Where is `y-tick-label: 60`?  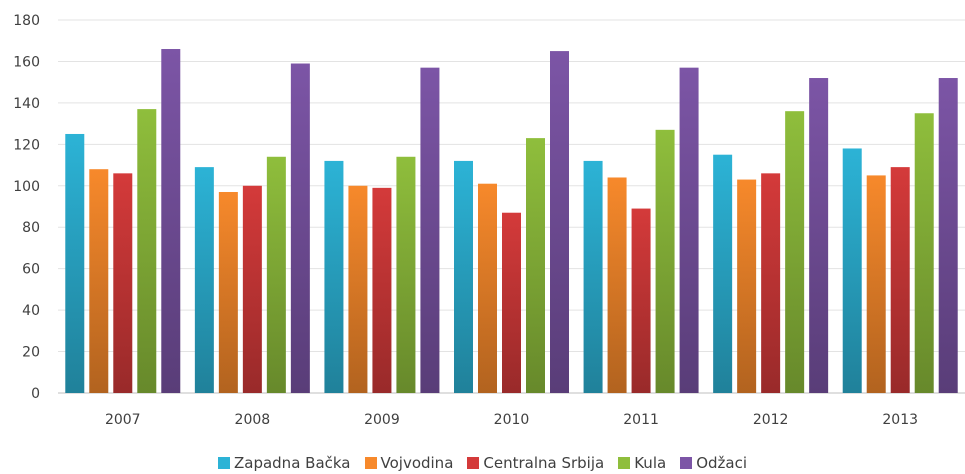
y-tick-label: 60 is located at coordinates (31, 270).